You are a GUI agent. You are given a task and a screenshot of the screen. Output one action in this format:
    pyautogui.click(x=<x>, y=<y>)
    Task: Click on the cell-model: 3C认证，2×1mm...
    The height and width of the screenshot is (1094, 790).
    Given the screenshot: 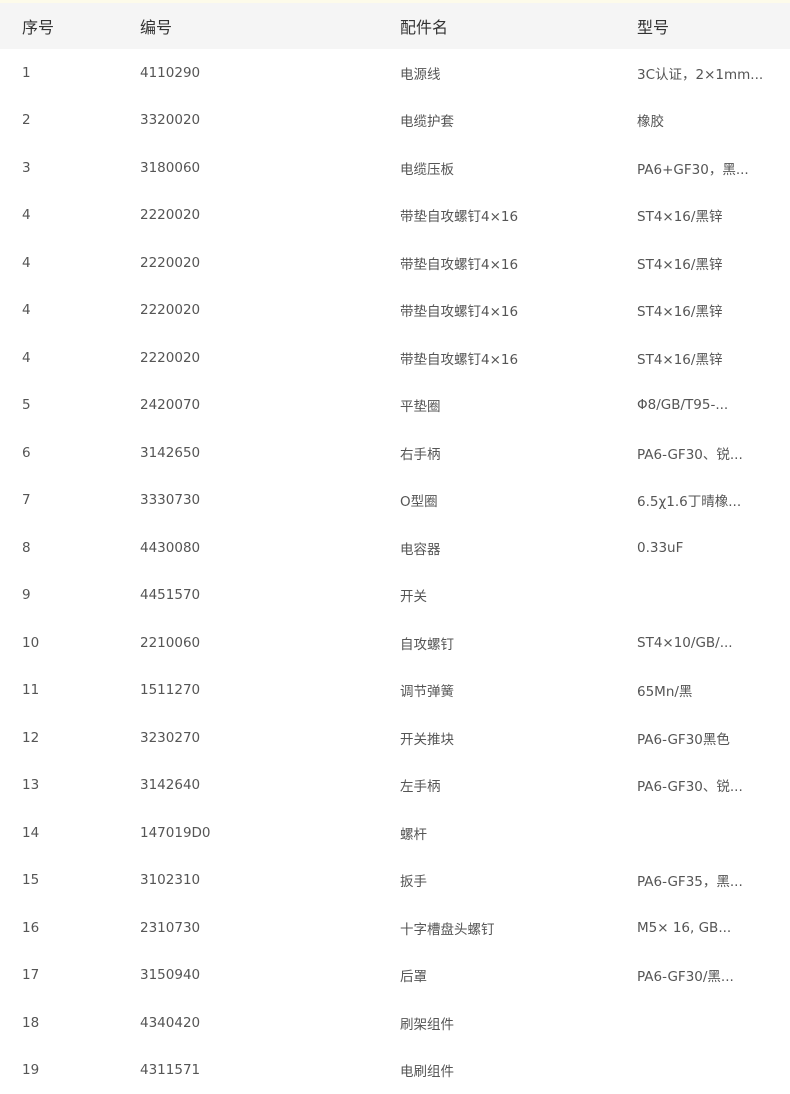 What is the action you would take?
    pyautogui.click(x=713, y=73)
    